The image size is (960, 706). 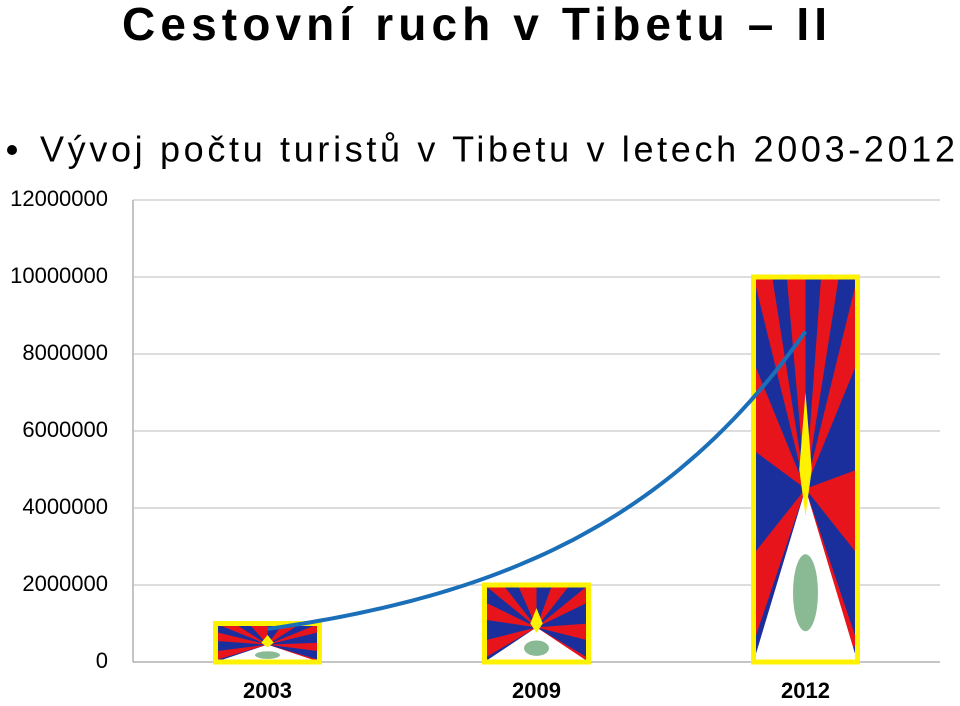 What do you see at coordinates (474, 25) in the screenshot?
I see `title: Cestovní ruch v Tibetu – II` at bounding box center [474, 25].